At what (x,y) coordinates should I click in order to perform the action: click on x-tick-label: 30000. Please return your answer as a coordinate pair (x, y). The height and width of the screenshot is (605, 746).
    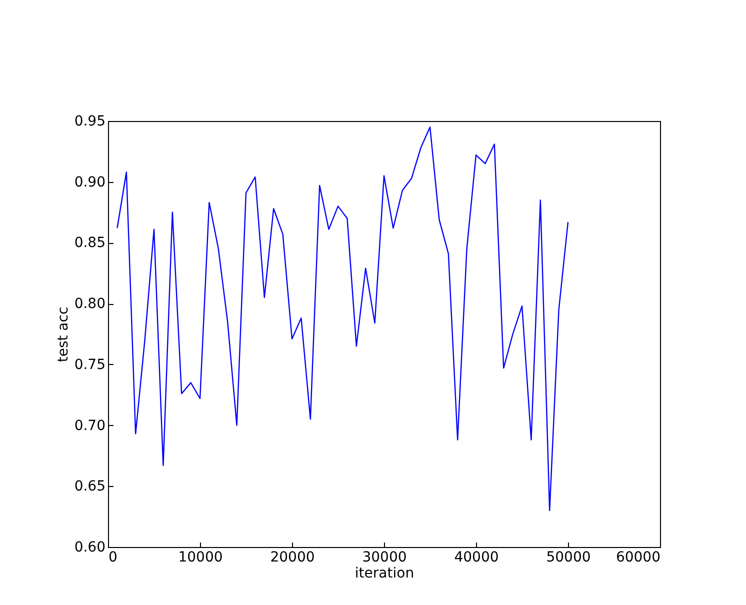
    Looking at the image, I should click on (384, 558).